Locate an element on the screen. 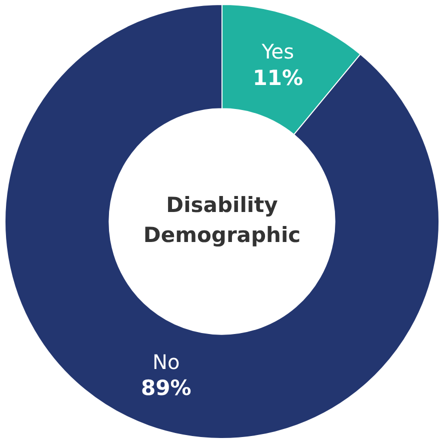 Image resolution: width=444 pixels, height=443 pixels. data-label: 11% is located at coordinates (277, 78).